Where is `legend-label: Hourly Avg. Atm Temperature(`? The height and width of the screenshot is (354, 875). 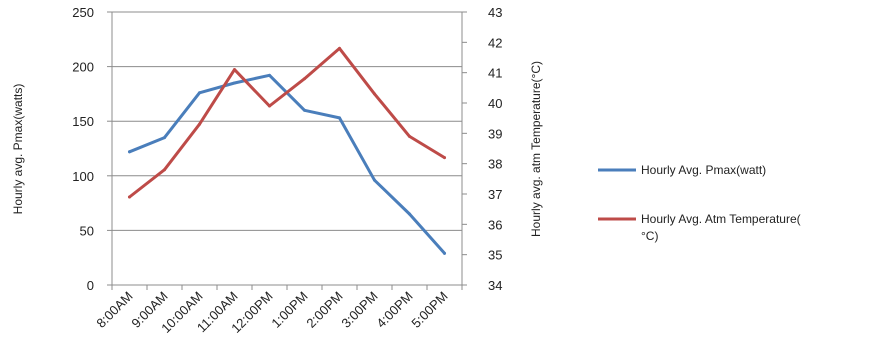
legend-label: Hourly Avg. Atm Temperature( is located at coordinates (721, 219).